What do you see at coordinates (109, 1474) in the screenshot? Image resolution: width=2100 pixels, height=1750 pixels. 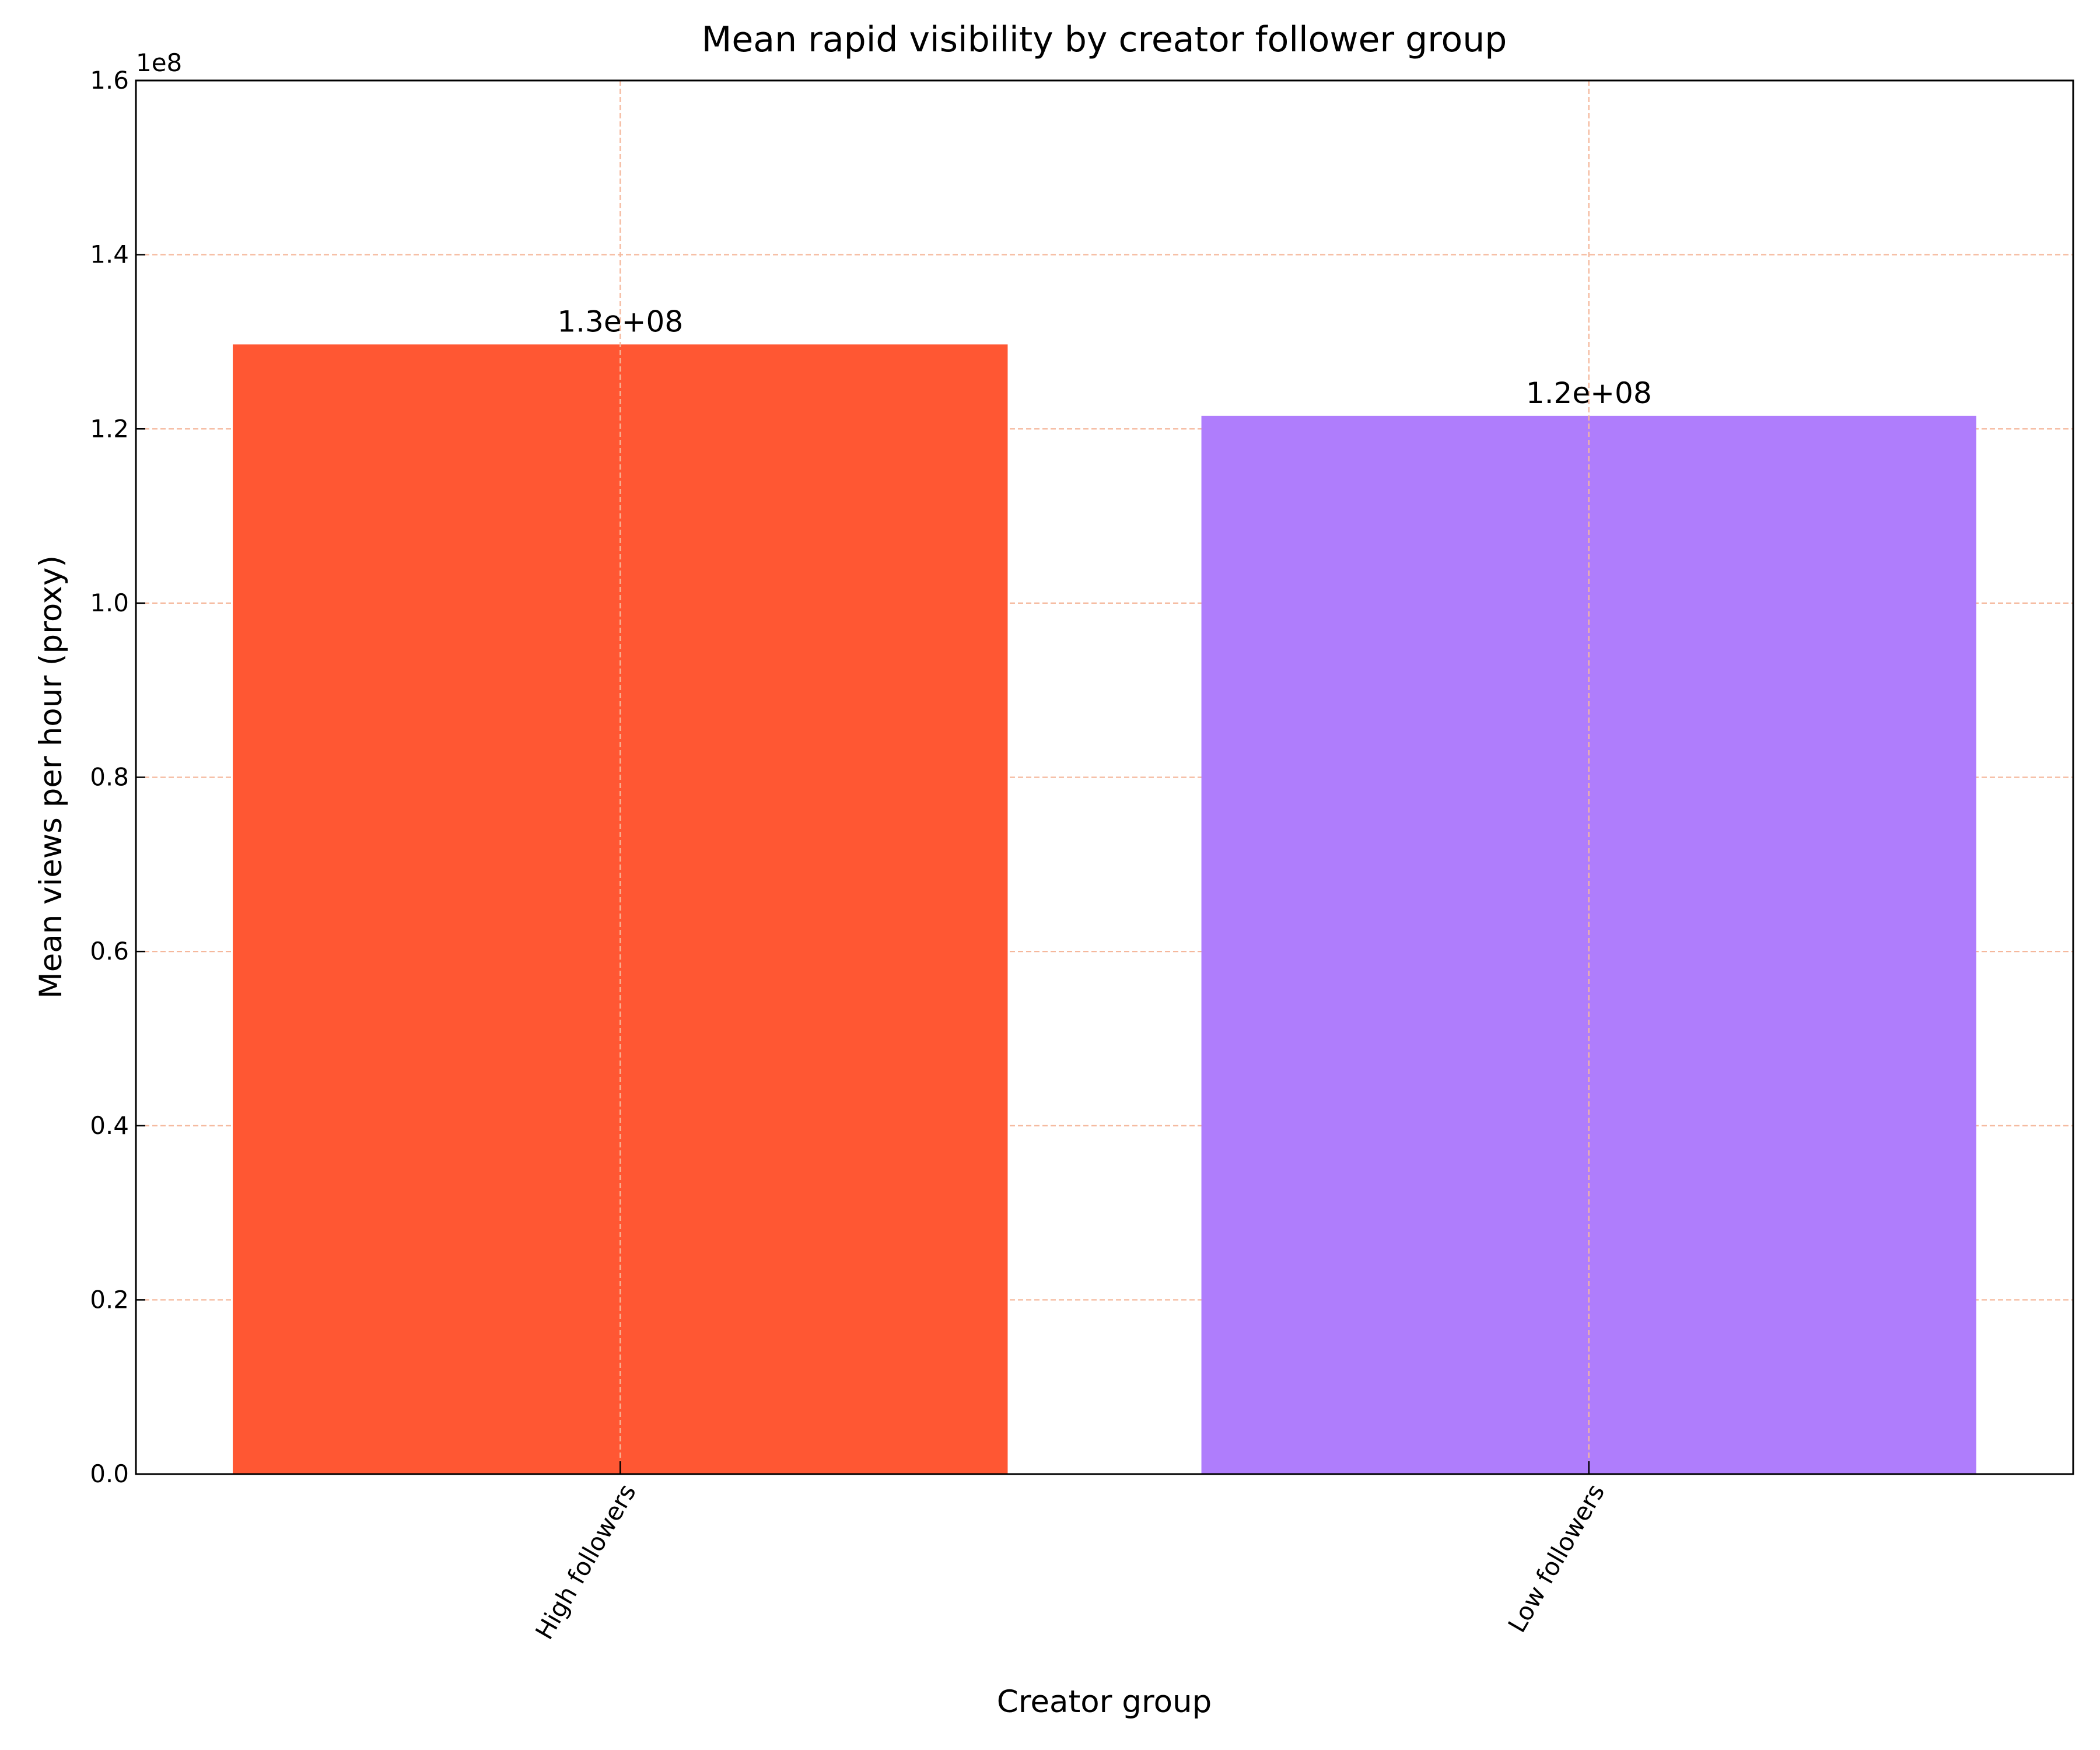 I see `y-tick-label: 0.0` at bounding box center [109, 1474].